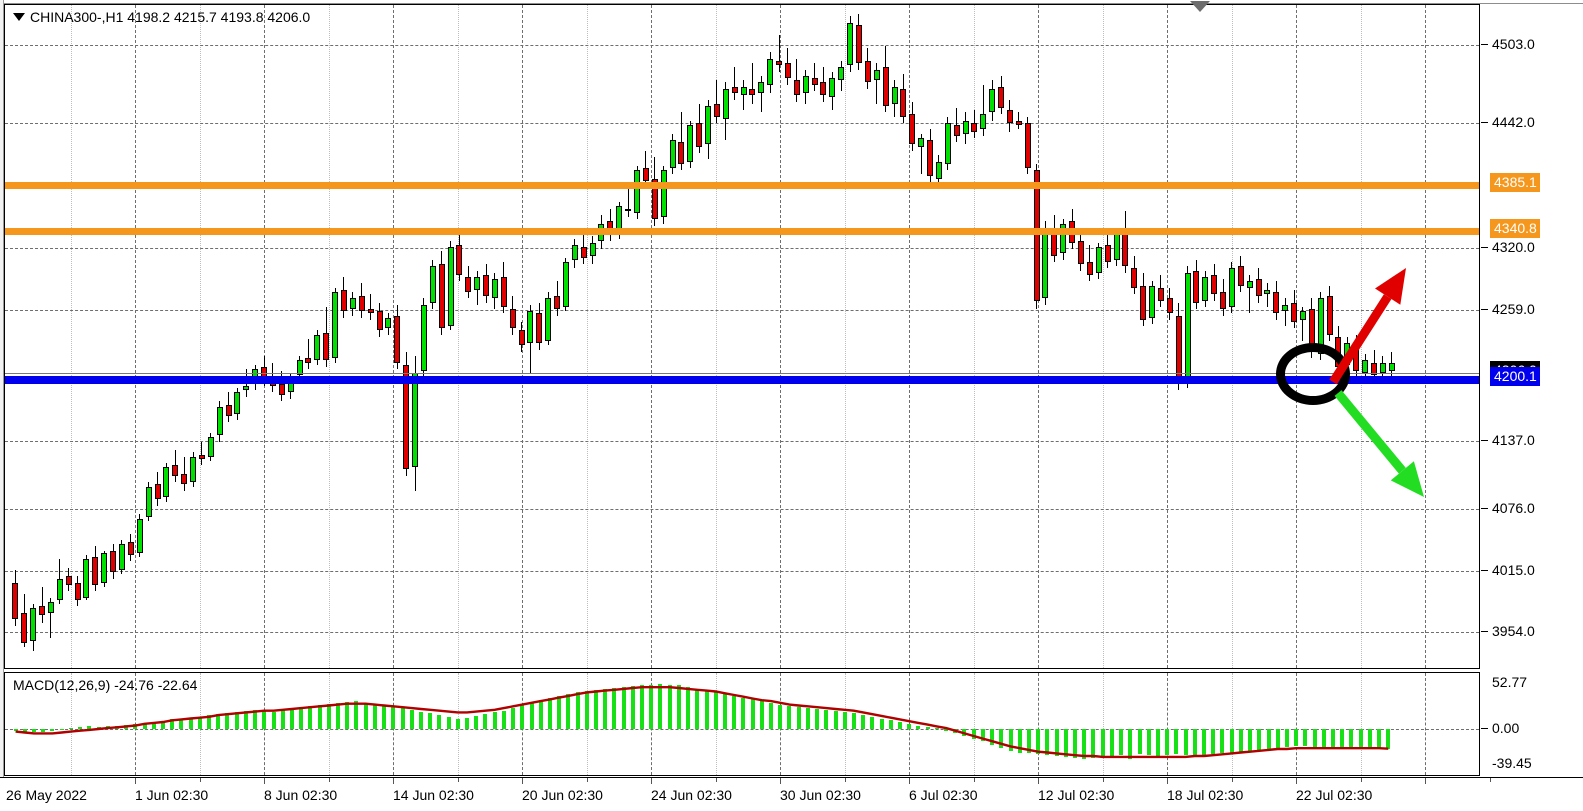  What do you see at coordinates (1515, 183) in the screenshot?
I see `price-level-tag-resistance-upper: 4385.1` at bounding box center [1515, 183].